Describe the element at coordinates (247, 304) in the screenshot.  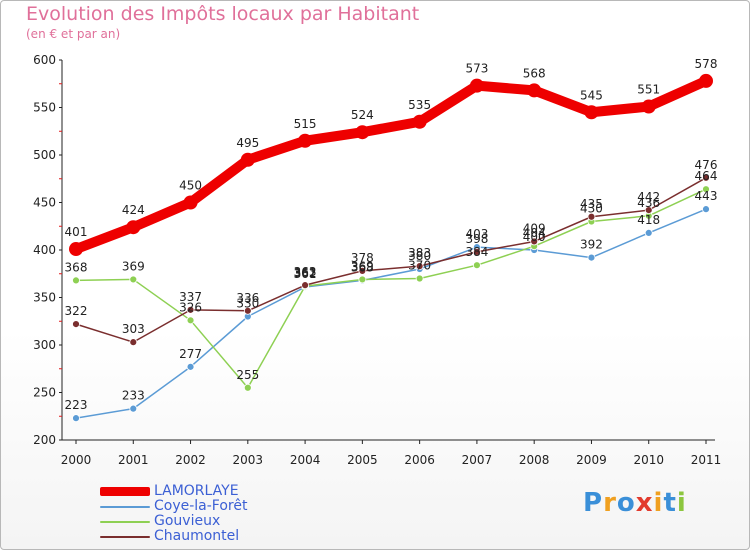
I see `data-label-coye-la-for-t: 330` at that location.